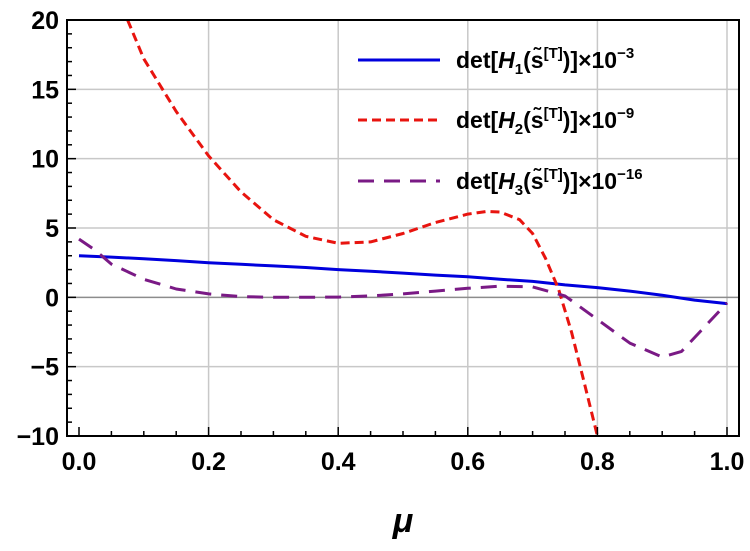  I want to click on y-tick-label: 10, so click(45, 160).